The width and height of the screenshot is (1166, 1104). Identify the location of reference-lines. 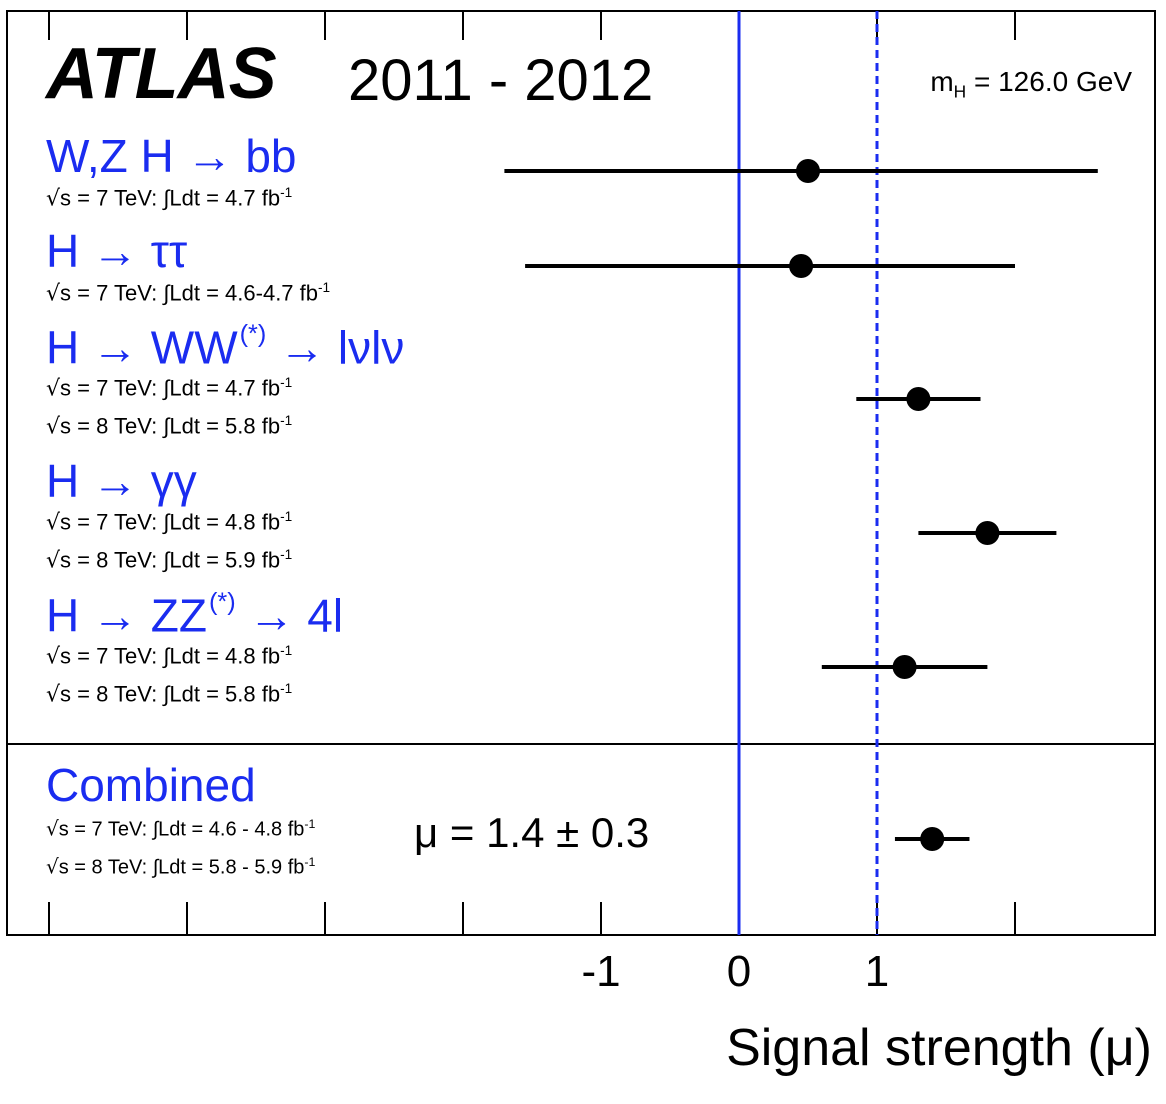
(808, 473).